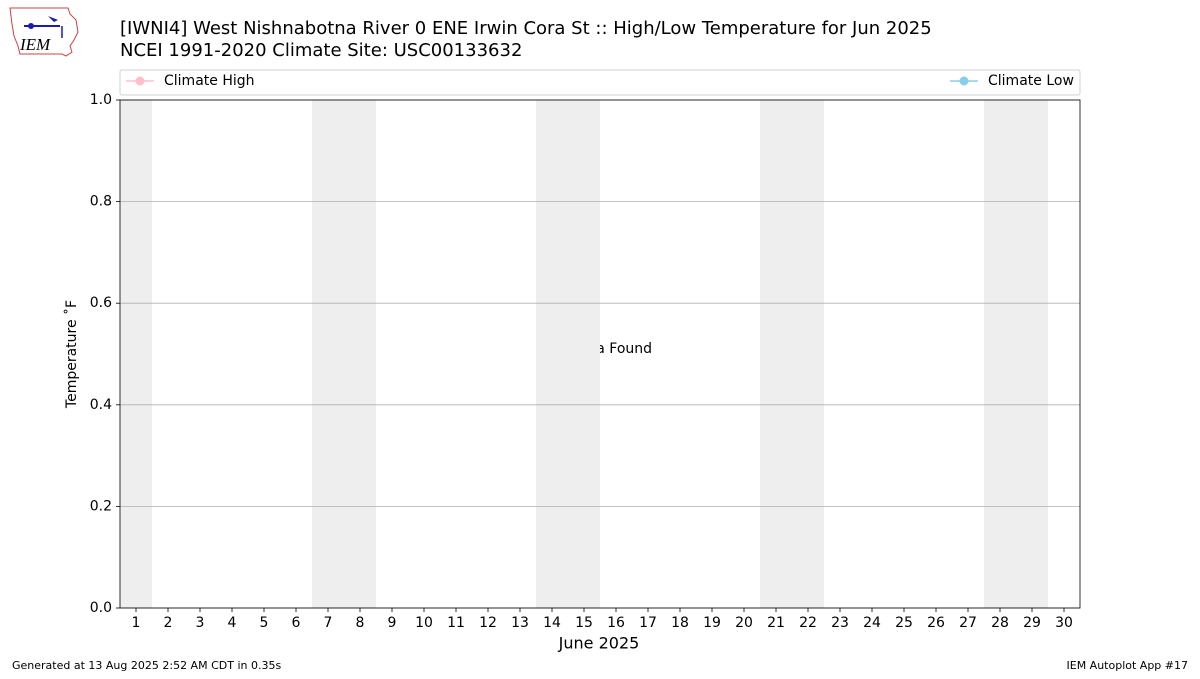 The width and height of the screenshot is (1200, 679). What do you see at coordinates (872, 623) in the screenshot?
I see `x-tick-label: 24` at bounding box center [872, 623].